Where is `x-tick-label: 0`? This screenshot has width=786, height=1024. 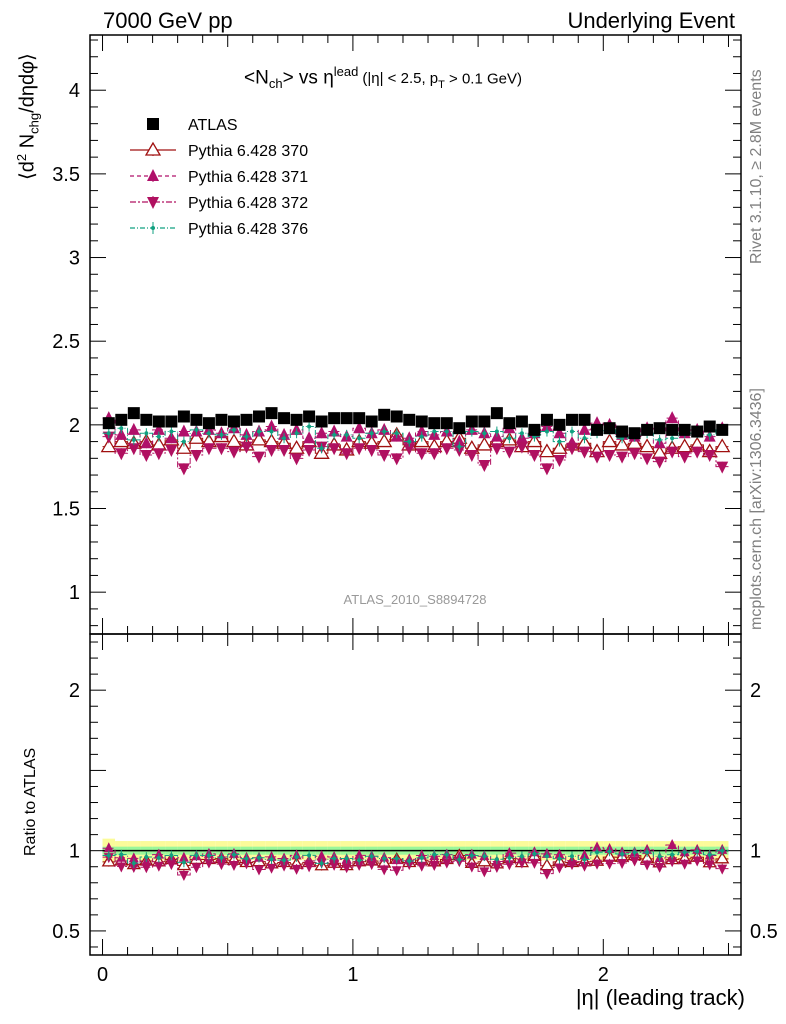
x-tick-label: 0 is located at coordinates (102, 975).